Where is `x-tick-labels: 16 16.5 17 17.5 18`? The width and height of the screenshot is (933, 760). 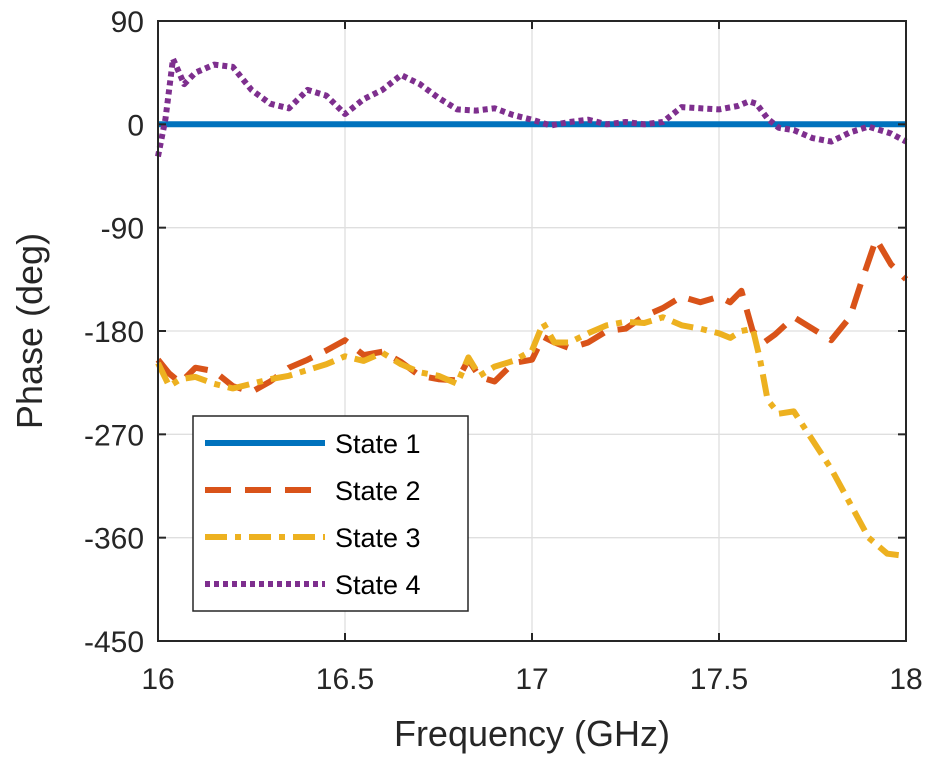 x-tick-labels: 16 16.5 17 17.5 18 is located at coordinates (531, 679).